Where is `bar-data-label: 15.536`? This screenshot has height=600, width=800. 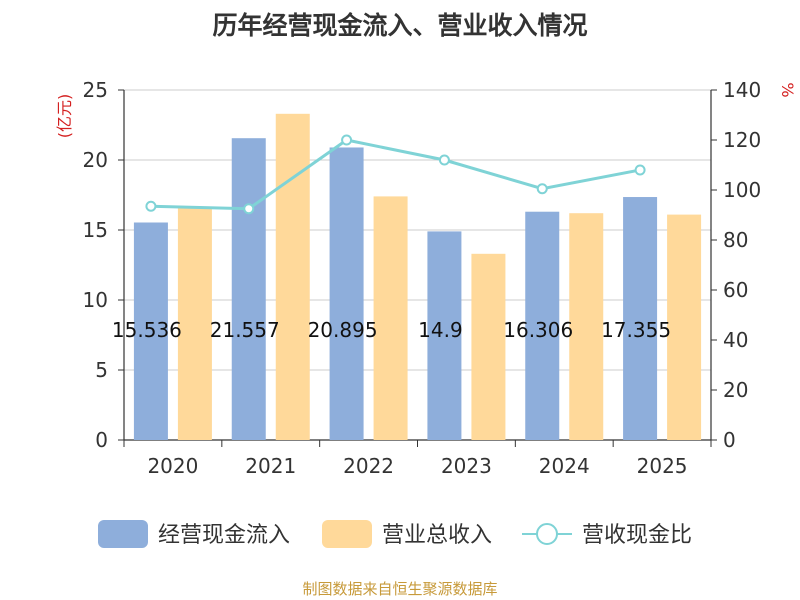 bar-data-label: 15.536 is located at coordinates (147, 330).